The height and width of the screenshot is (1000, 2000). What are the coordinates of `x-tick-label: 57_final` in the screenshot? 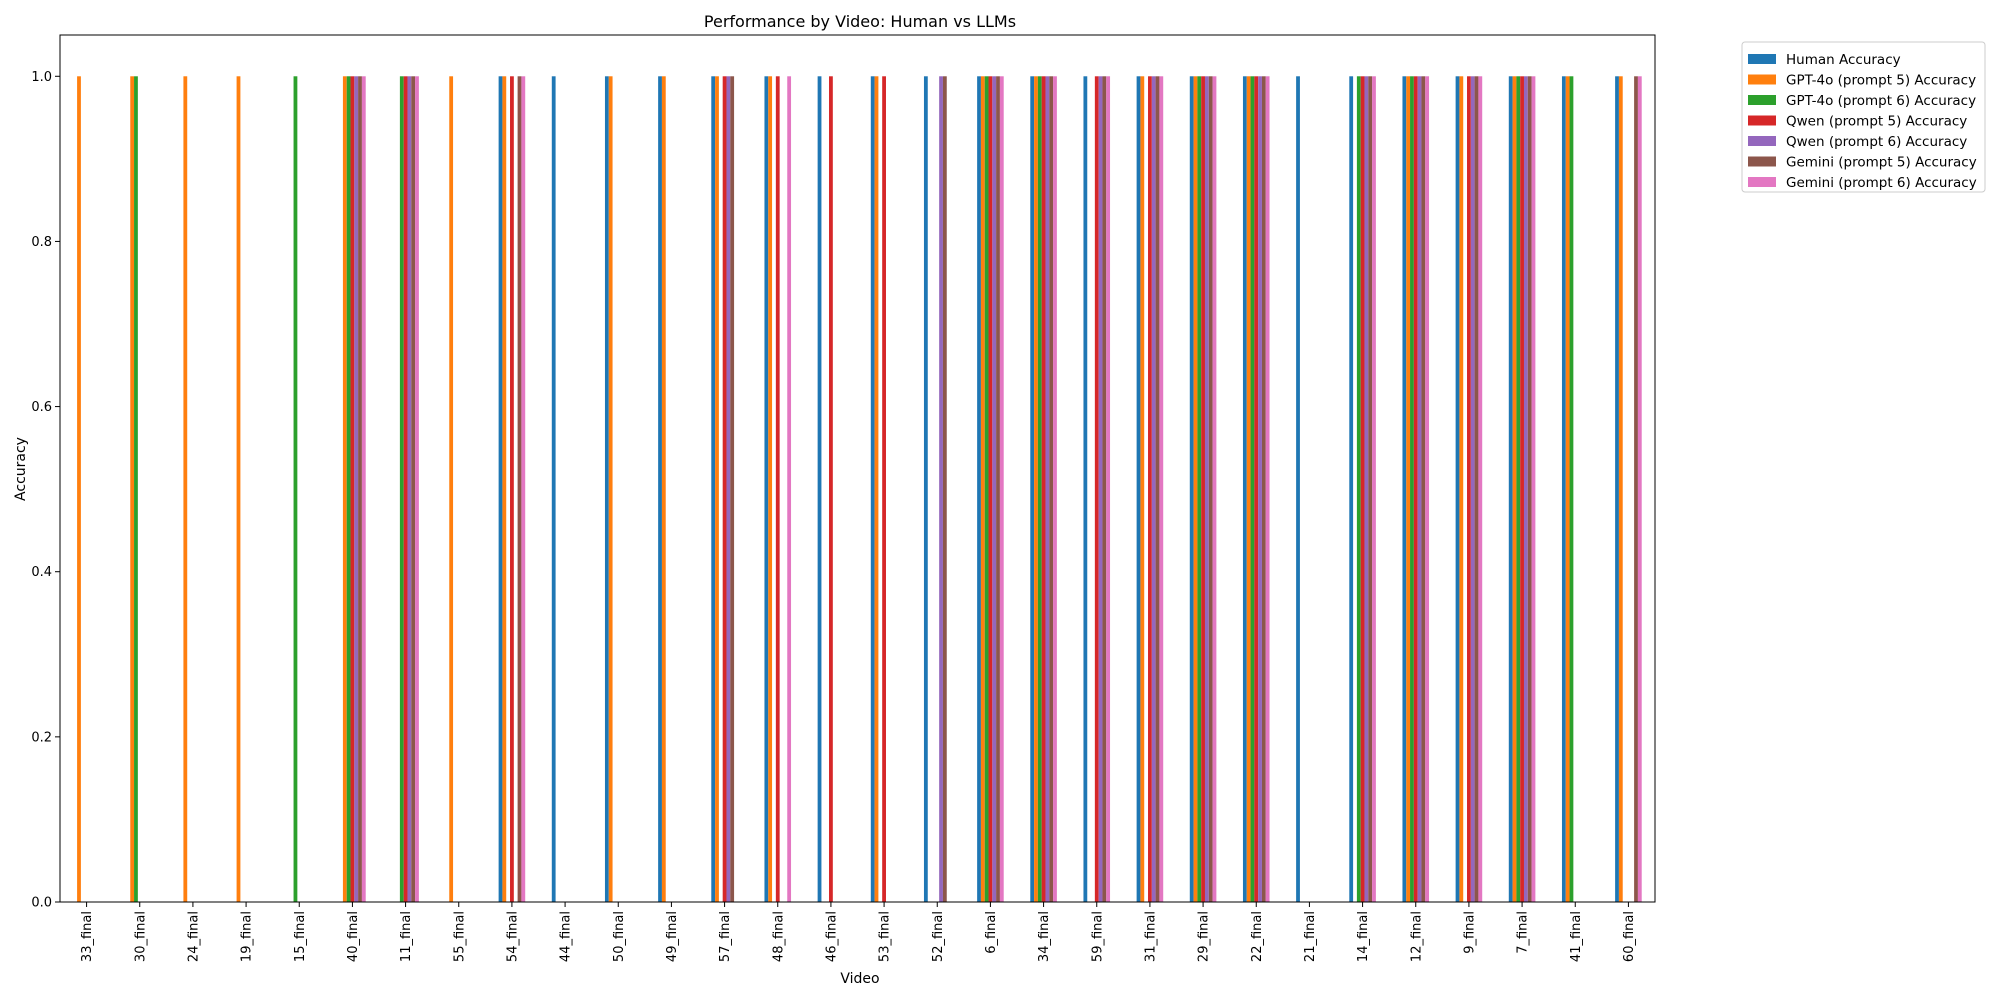 It's located at (725, 936).